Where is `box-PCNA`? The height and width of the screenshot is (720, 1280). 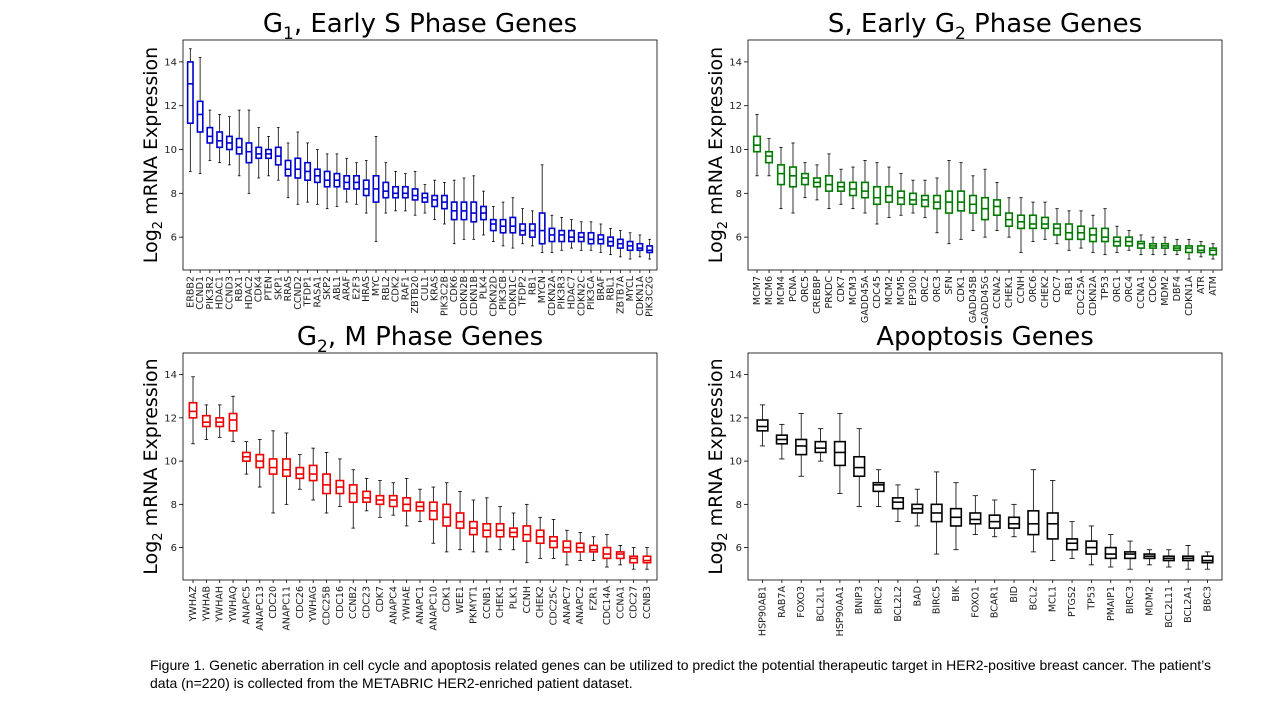
box-PCNA is located at coordinates (793, 178).